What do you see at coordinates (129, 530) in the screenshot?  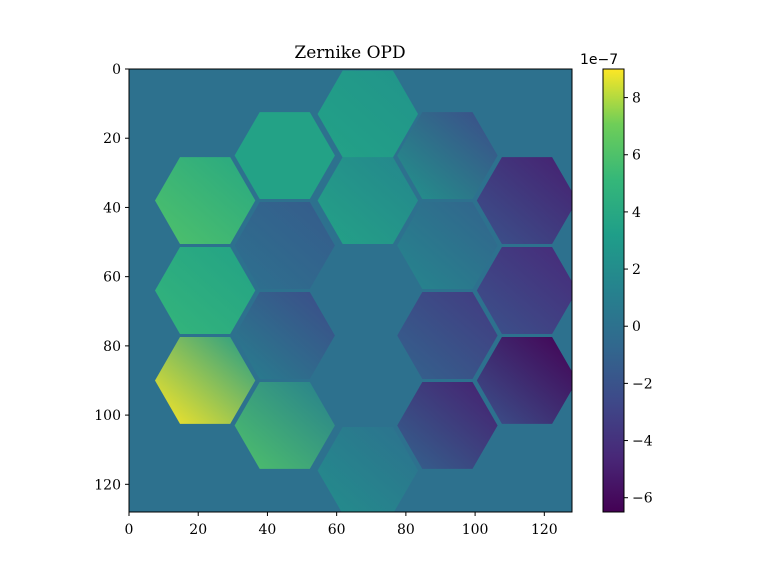 I see `x-tick-label: 0` at bounding box center [129, 530].